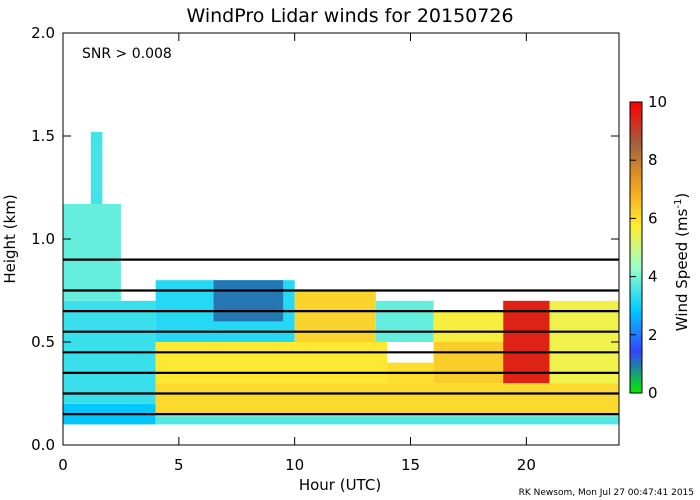 This screenshot has height=500, width=700. What do you see at coordinates (653, 218) in the screenshot?
I see `colorbar-tick-label: 6` at bounding box center [653, 218].